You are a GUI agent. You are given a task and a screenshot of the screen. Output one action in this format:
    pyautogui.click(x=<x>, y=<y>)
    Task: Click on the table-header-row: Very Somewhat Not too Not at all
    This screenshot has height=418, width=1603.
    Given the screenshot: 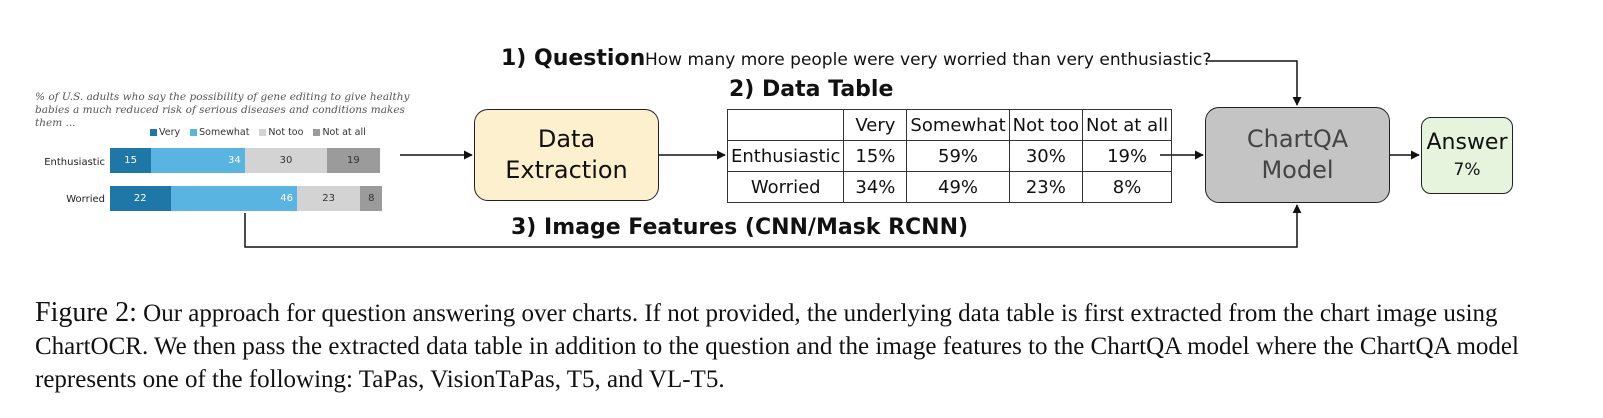 What is the action you would take?
    pyautogui.click(x=949, y=125)
    